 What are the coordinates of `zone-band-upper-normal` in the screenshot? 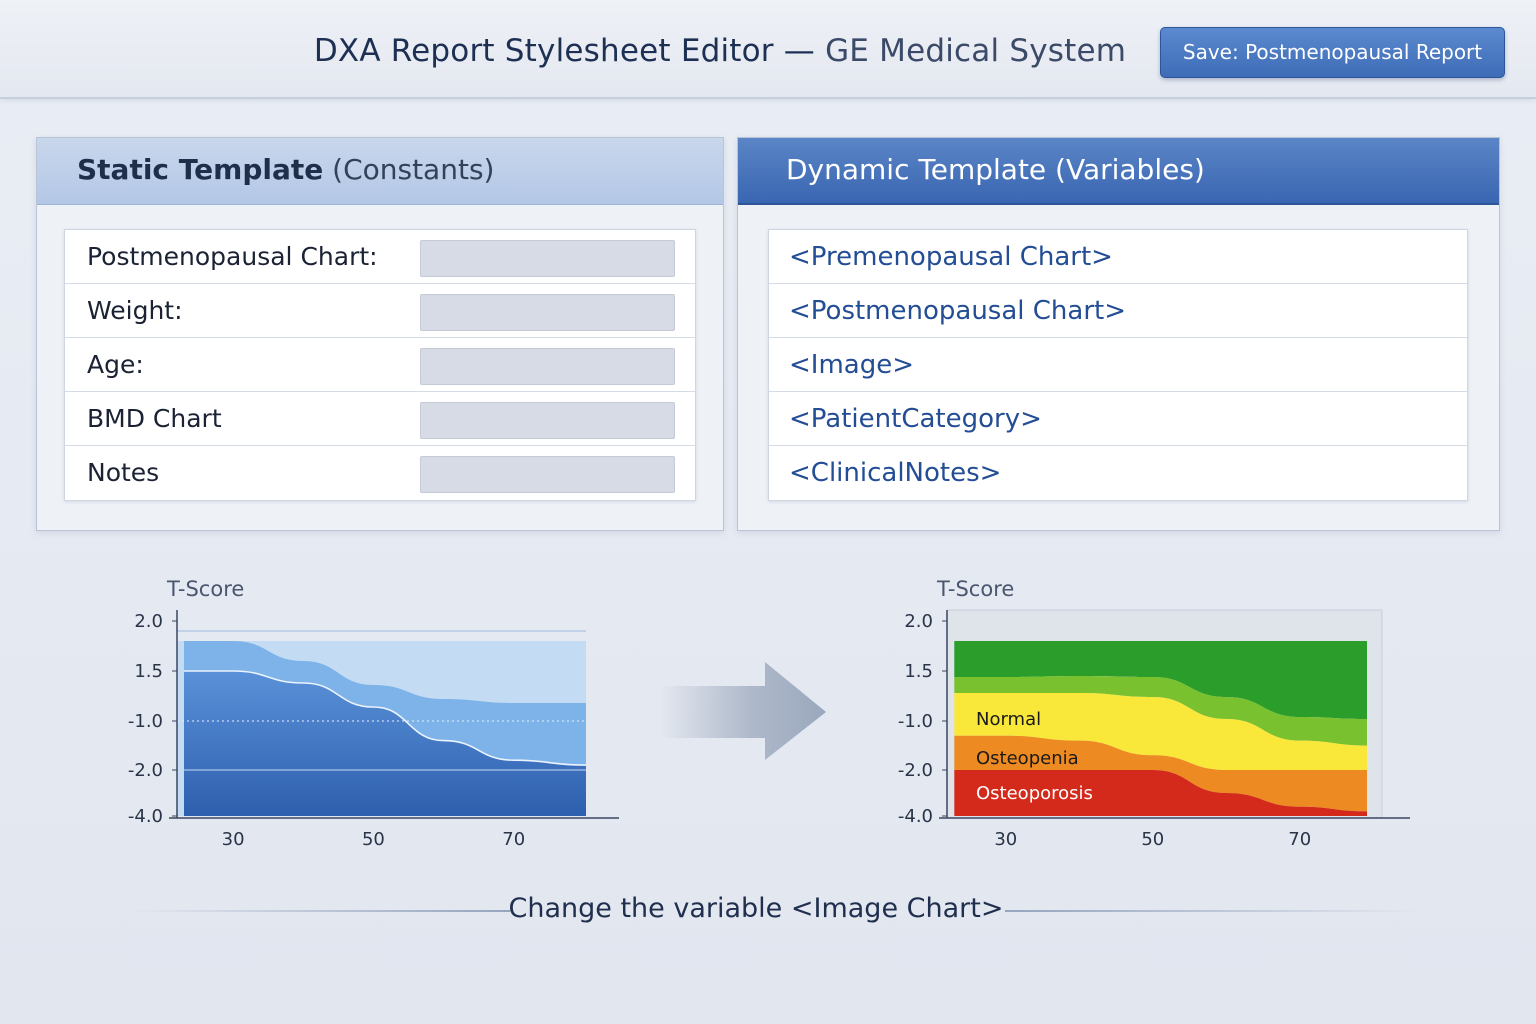 It's located at (1160, 711).